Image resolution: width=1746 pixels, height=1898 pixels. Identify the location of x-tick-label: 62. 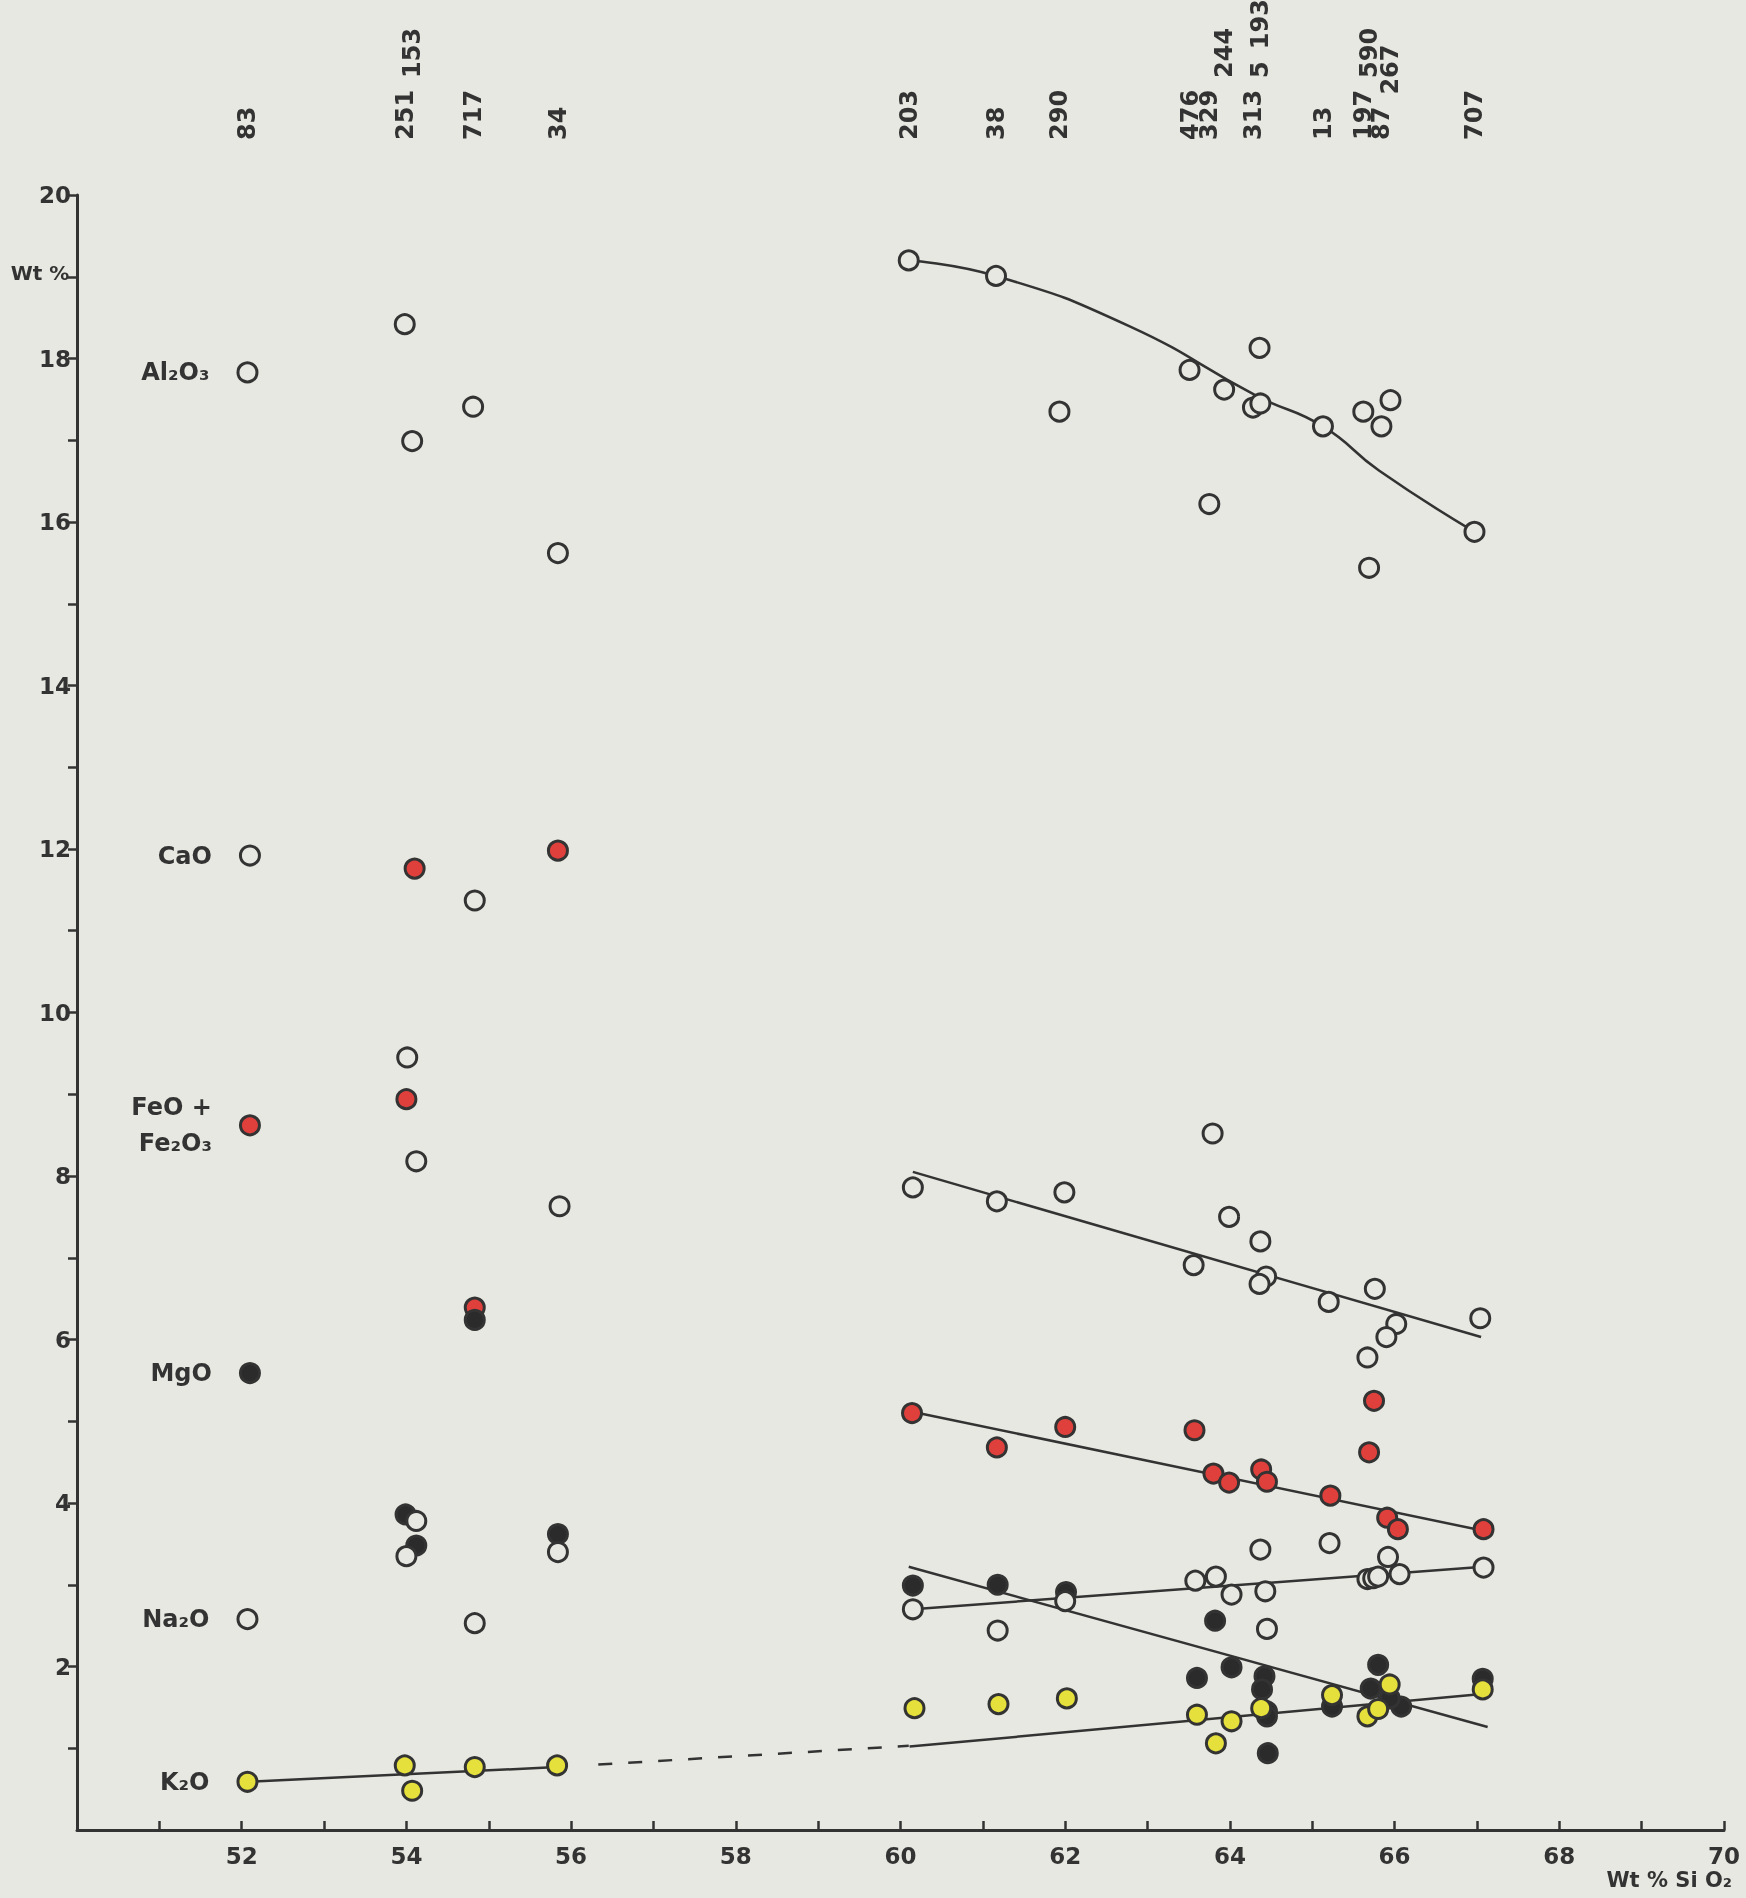
(1065, 1855).